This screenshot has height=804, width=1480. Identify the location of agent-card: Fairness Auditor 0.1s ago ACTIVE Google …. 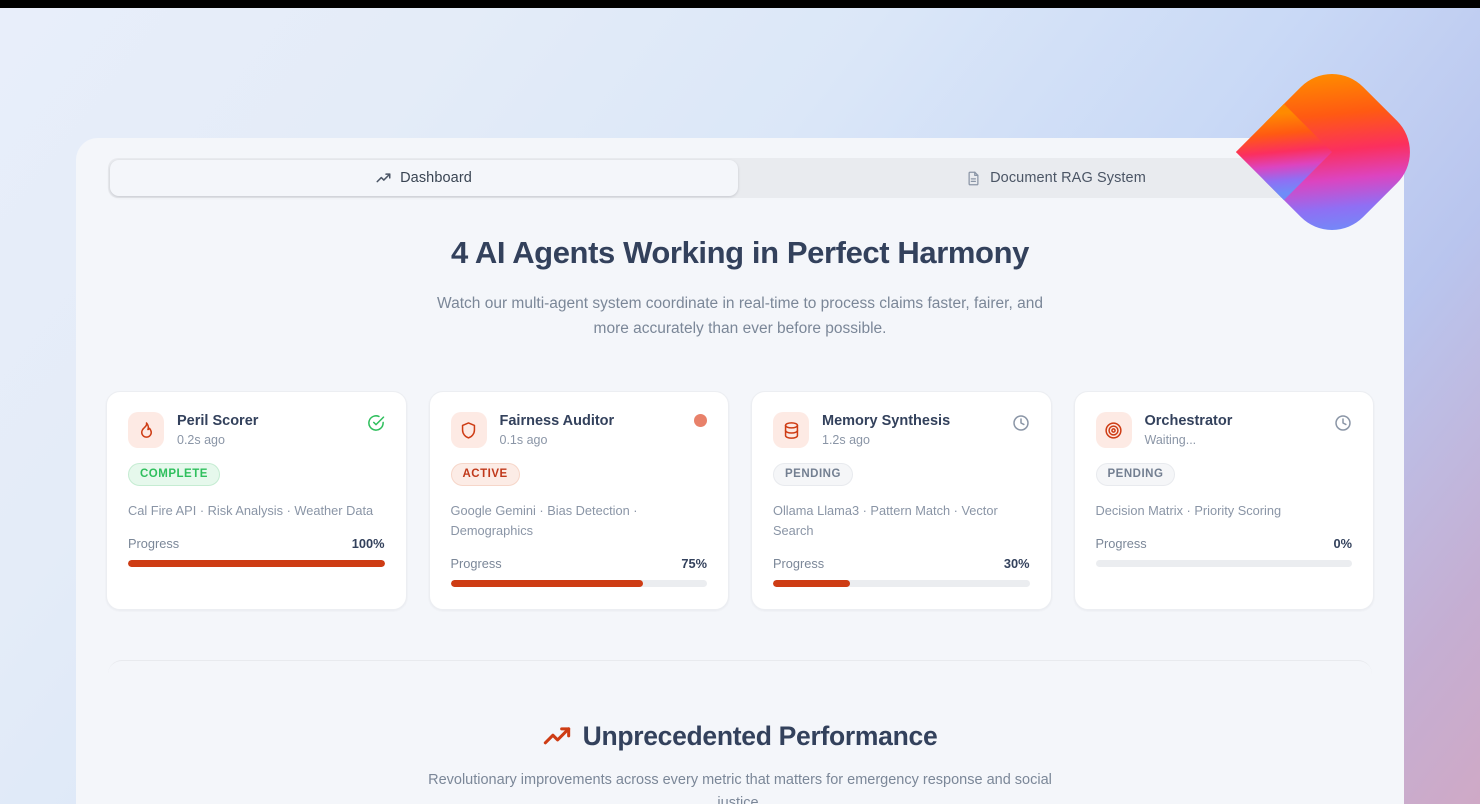
(578, 500).